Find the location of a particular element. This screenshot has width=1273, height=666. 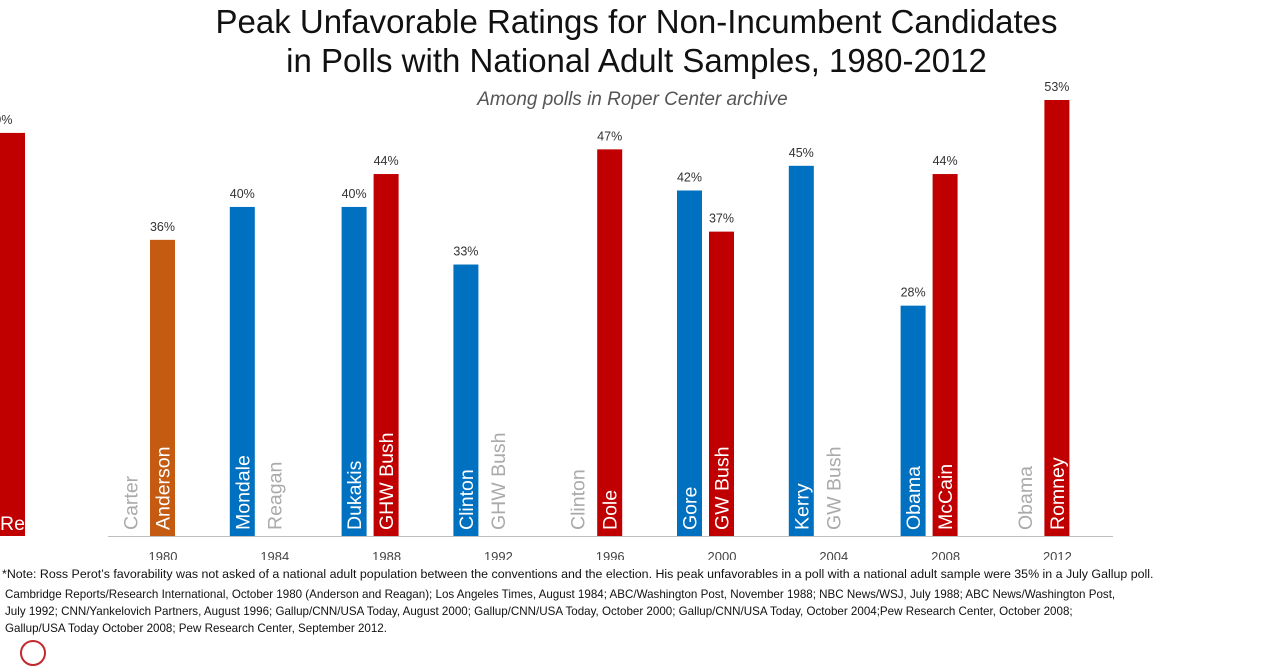

data-label-2004-kerry: 45% is located at coordinates (801, 153).